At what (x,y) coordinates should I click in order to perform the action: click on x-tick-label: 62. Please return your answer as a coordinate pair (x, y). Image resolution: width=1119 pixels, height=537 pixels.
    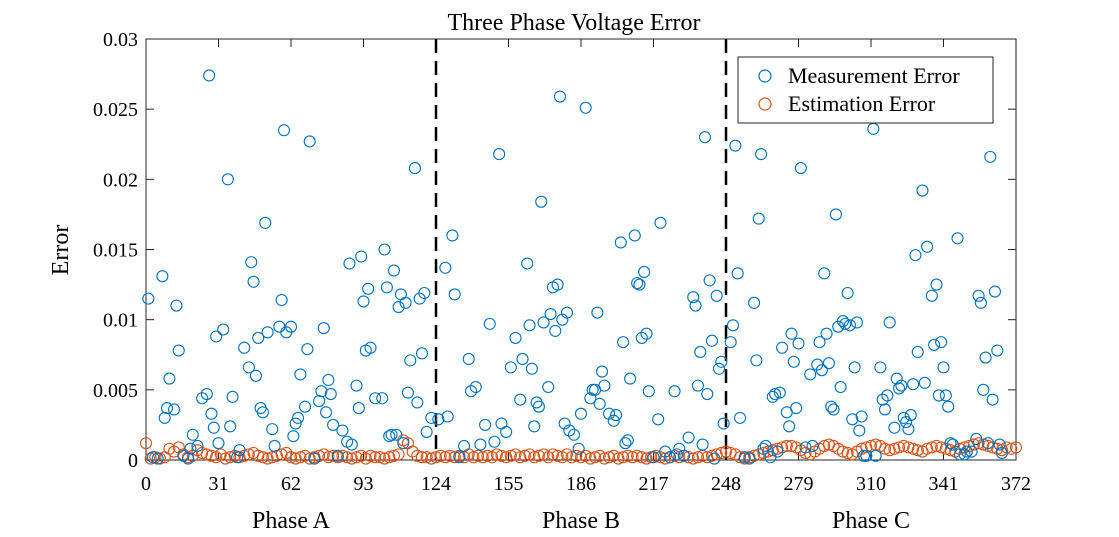
    Looking at the image, I should click on (291, 484).